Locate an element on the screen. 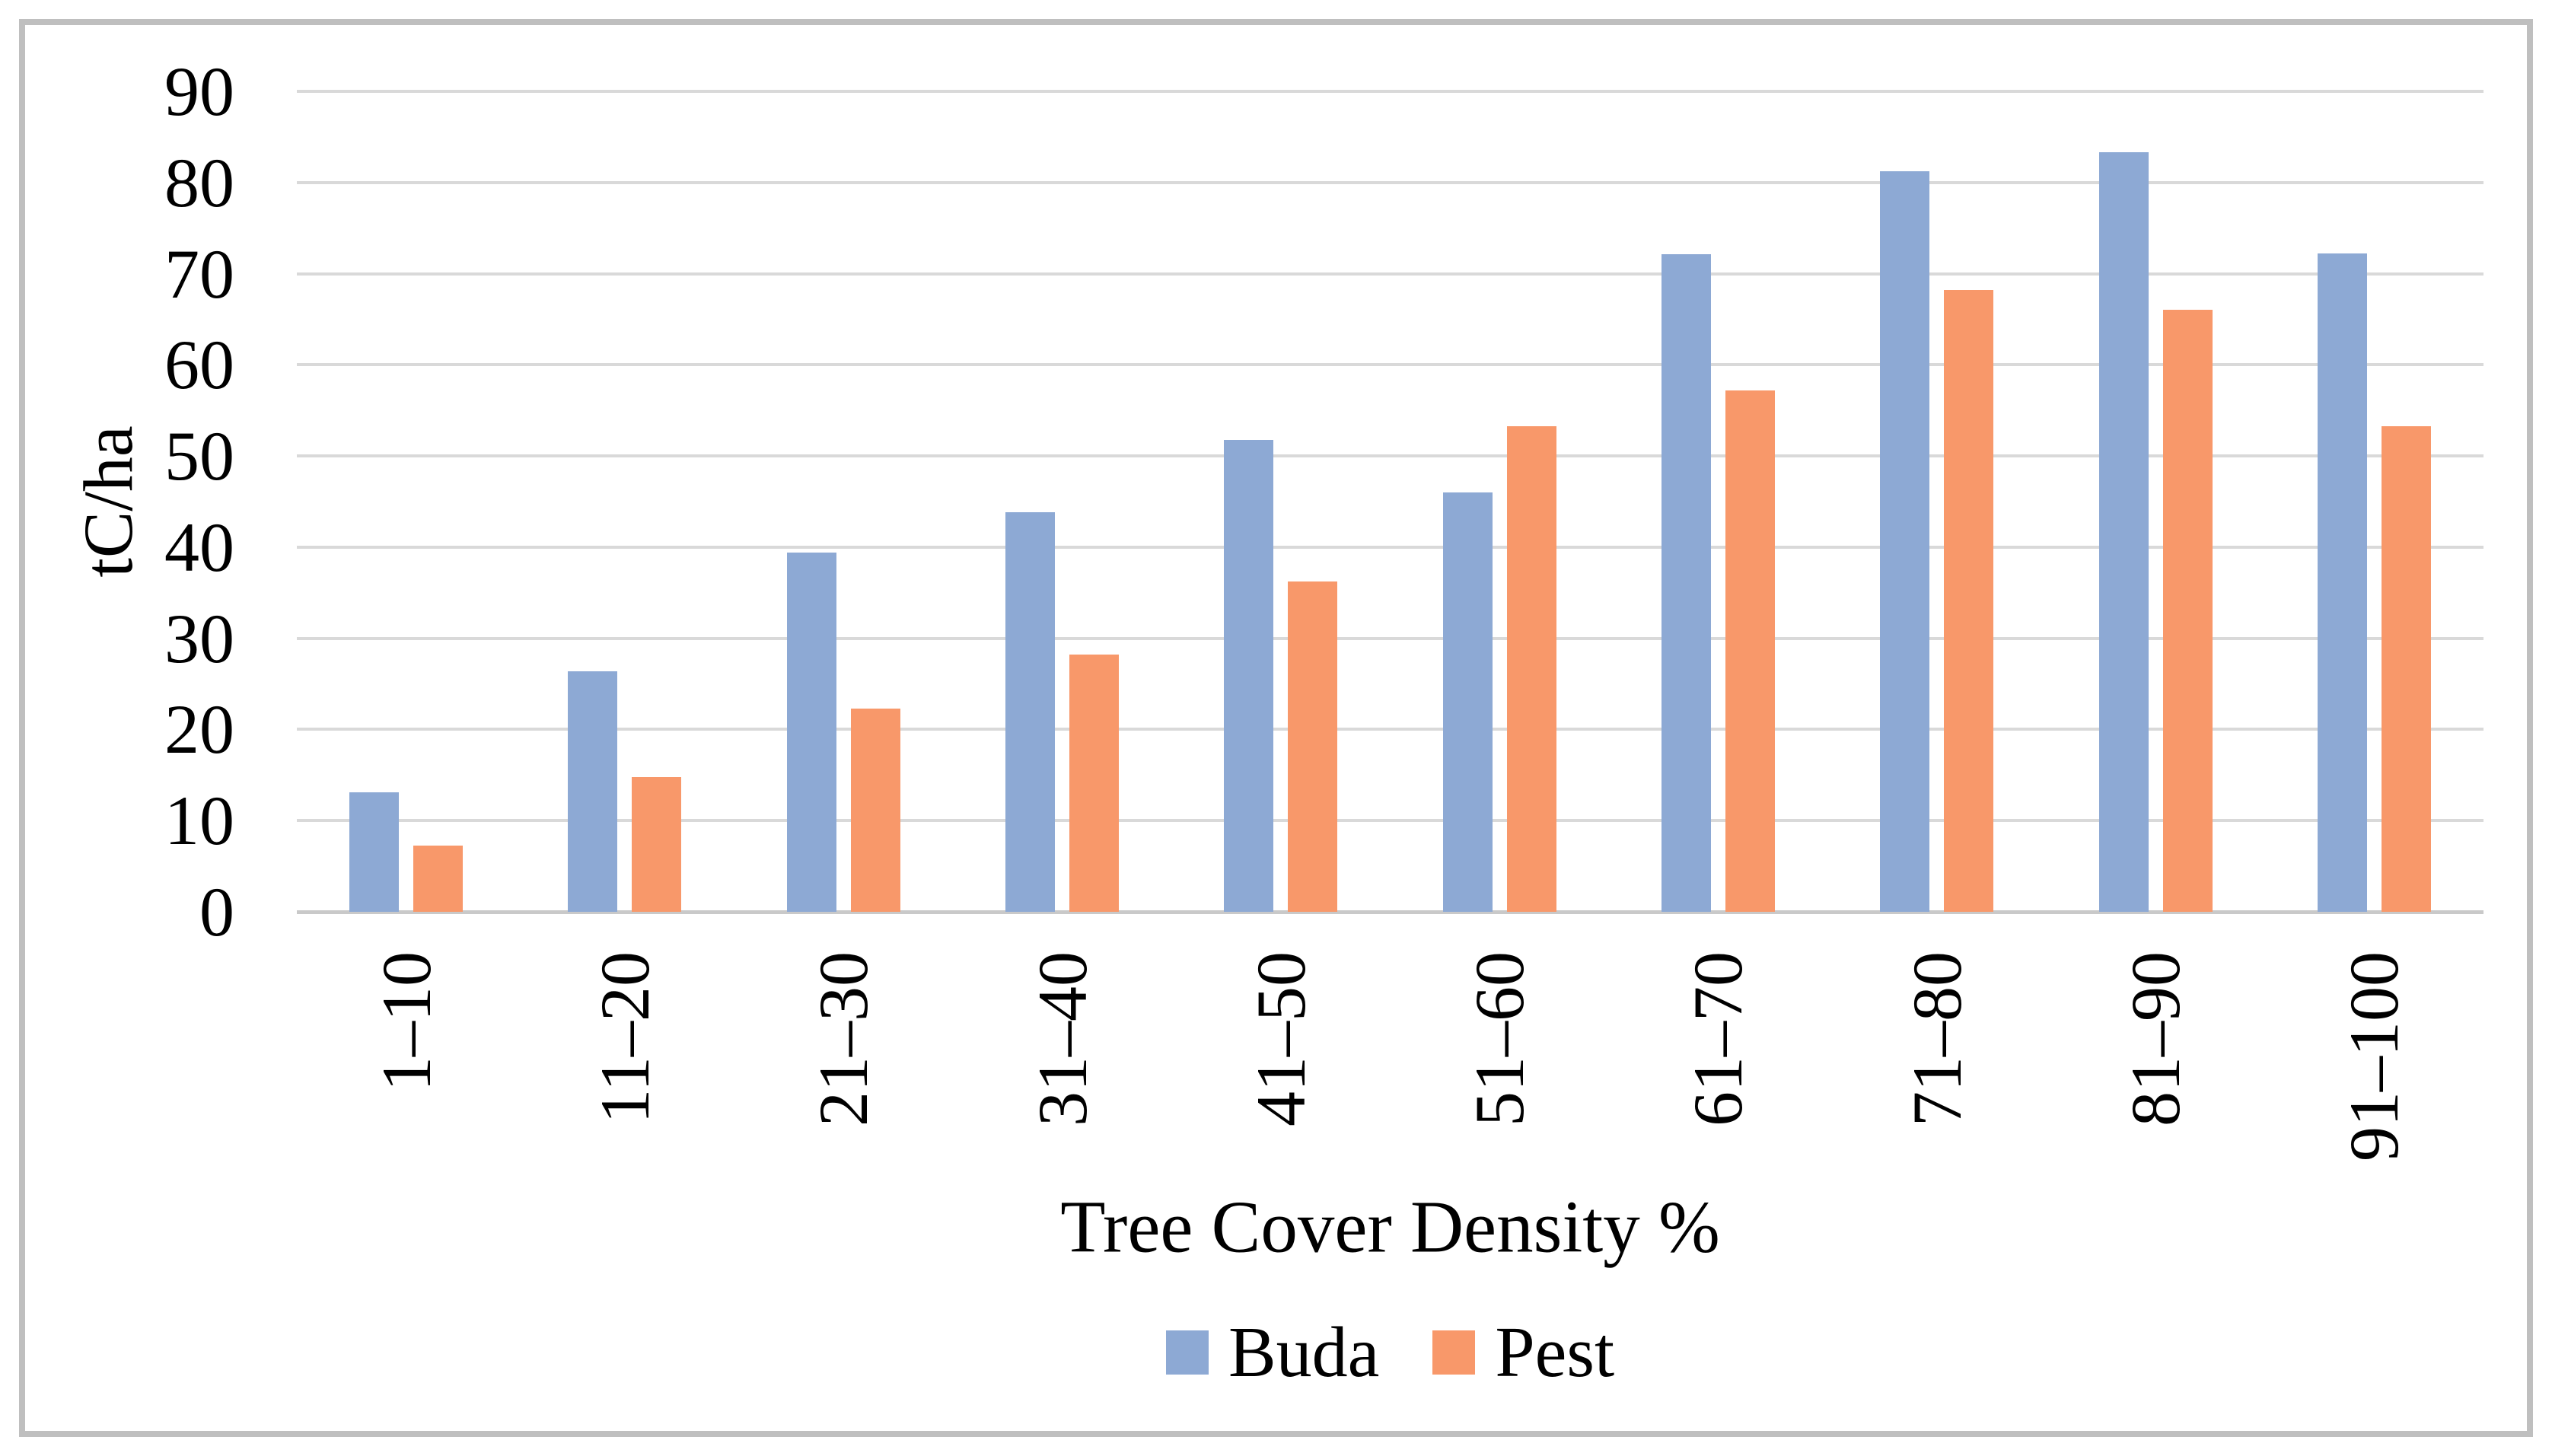  y-tick-label-40: 40 is located at coordinates (199, 547).